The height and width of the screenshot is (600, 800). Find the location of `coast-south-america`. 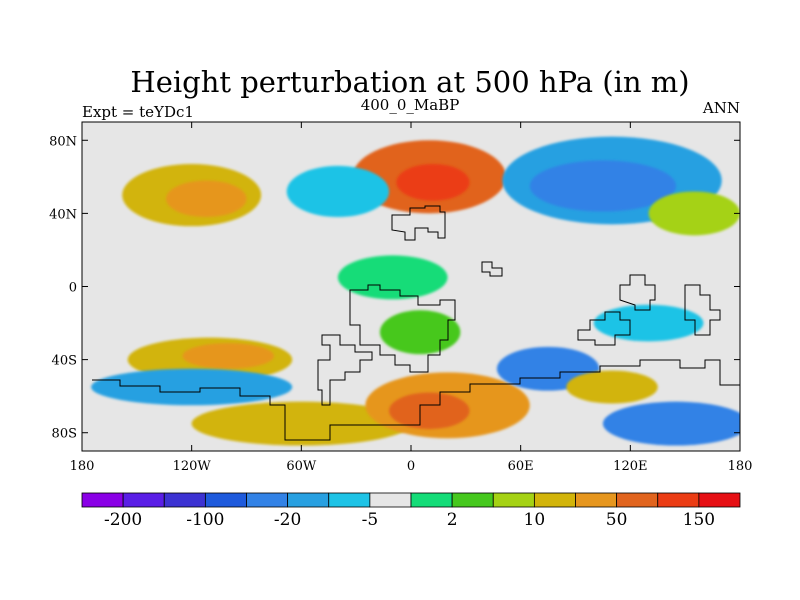

coast-south-america is located at coordinates (345, 370).